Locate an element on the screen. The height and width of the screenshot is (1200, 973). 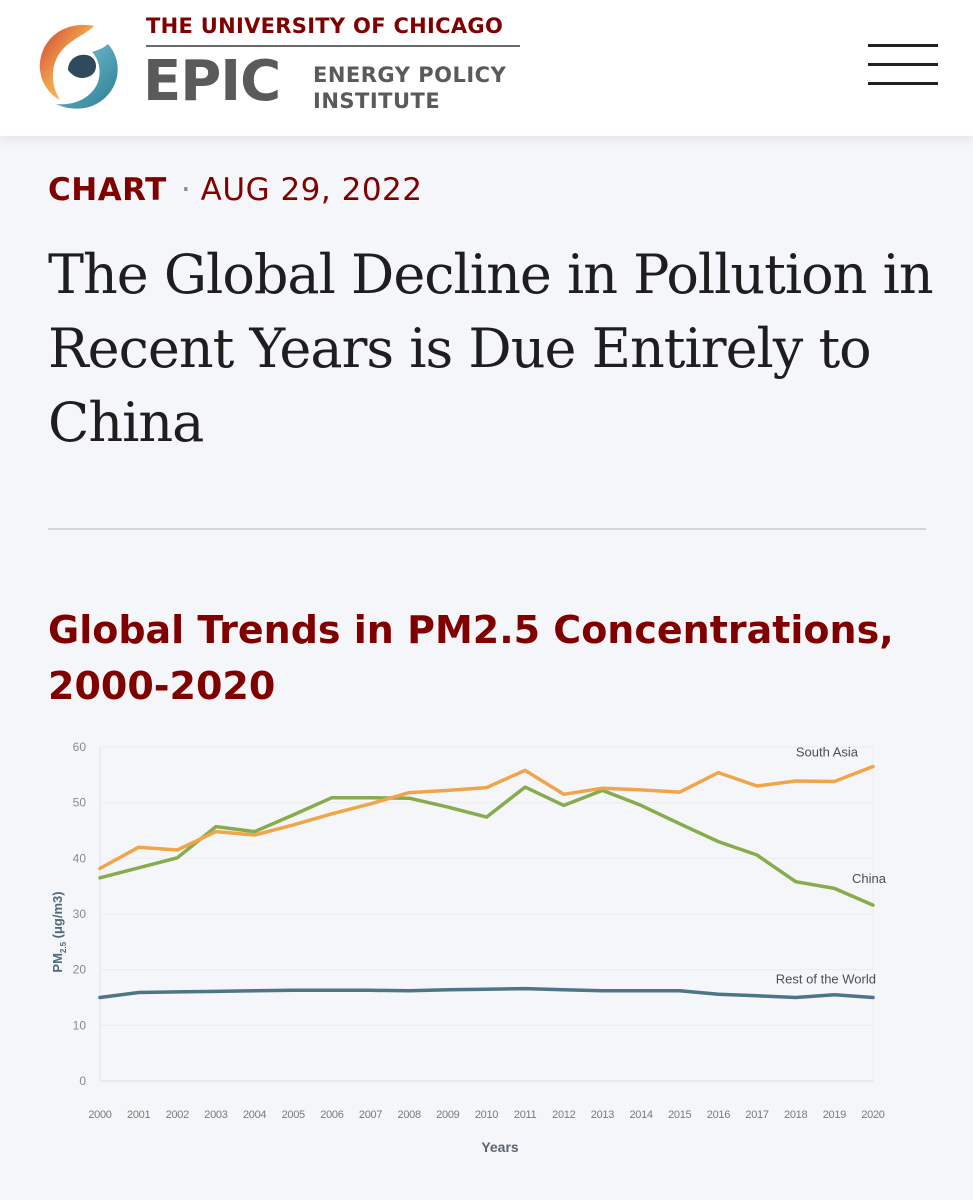
x-tick-label: 2007 is located at coordinates (370, 1115).